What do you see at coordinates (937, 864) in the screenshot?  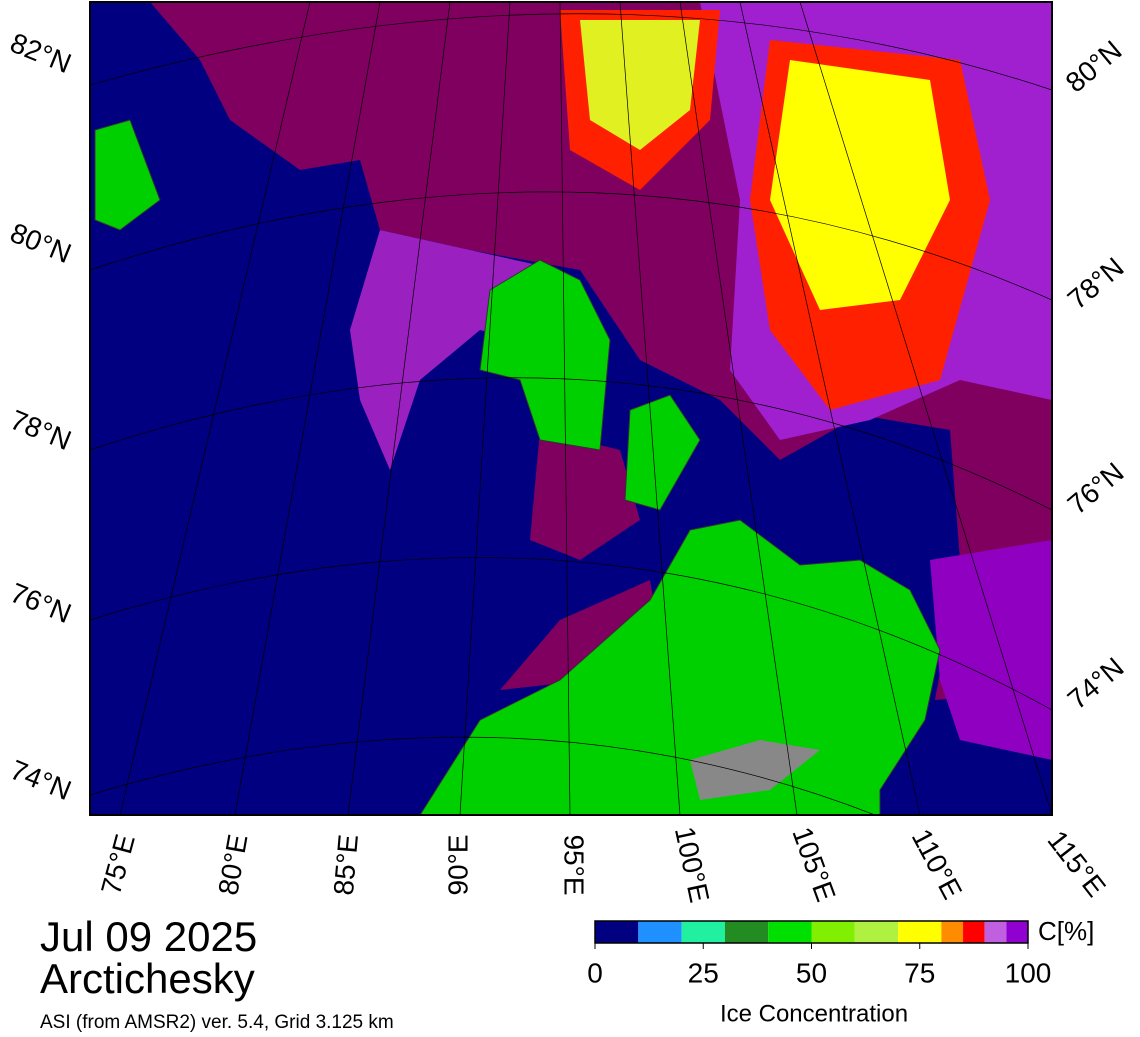 I see `lon-label: 110°E` at bounding box center [937, 864].